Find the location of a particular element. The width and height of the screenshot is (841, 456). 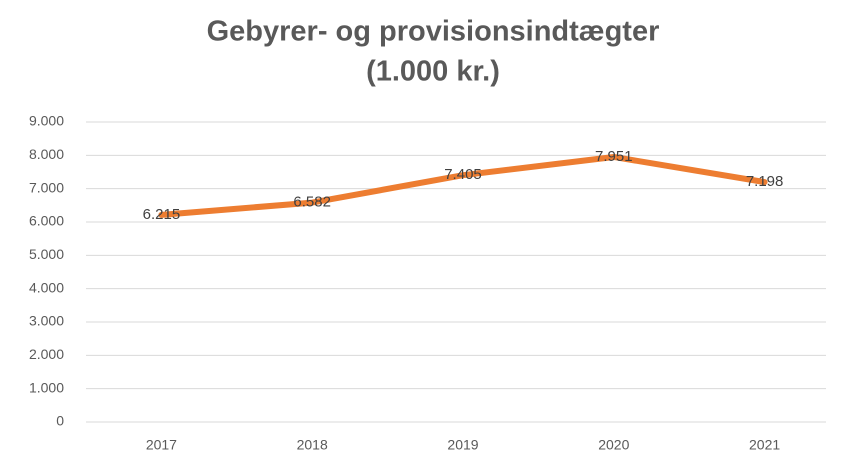

x-tick-label: 2018 is located at coordinates (312, 445).